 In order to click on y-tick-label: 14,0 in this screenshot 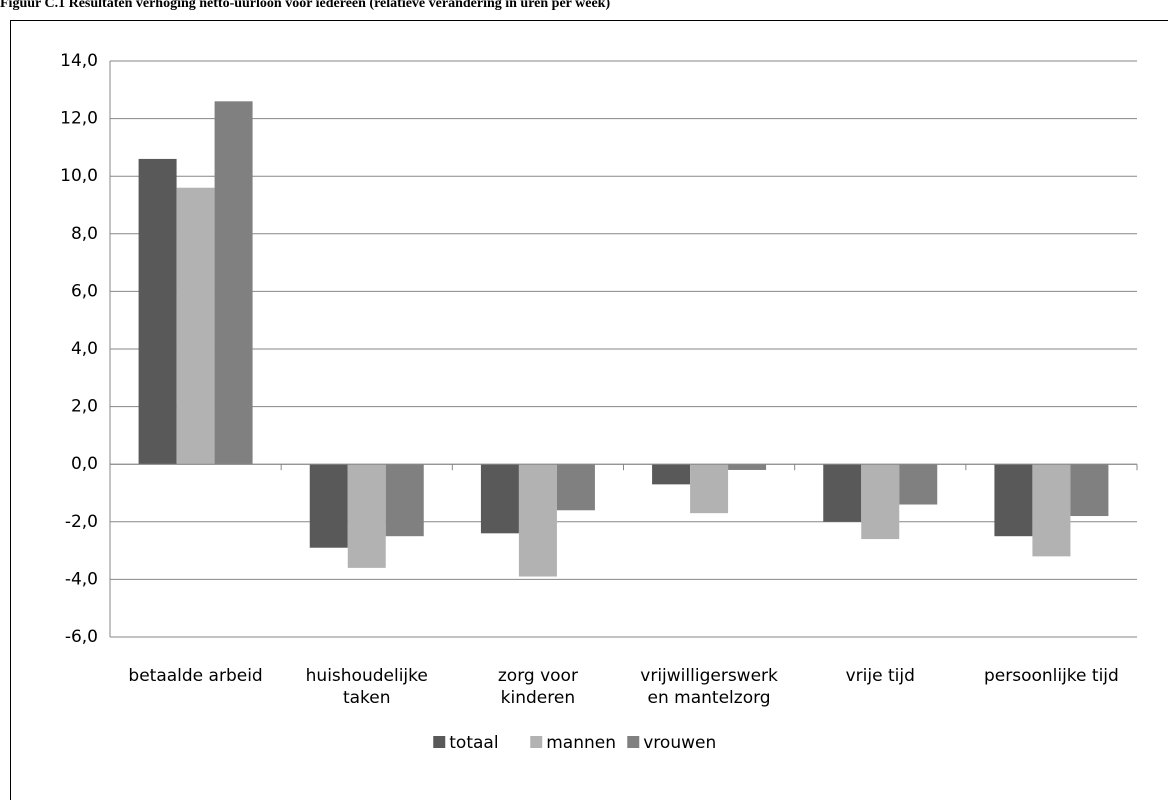, I will do `click(79, 61)`.